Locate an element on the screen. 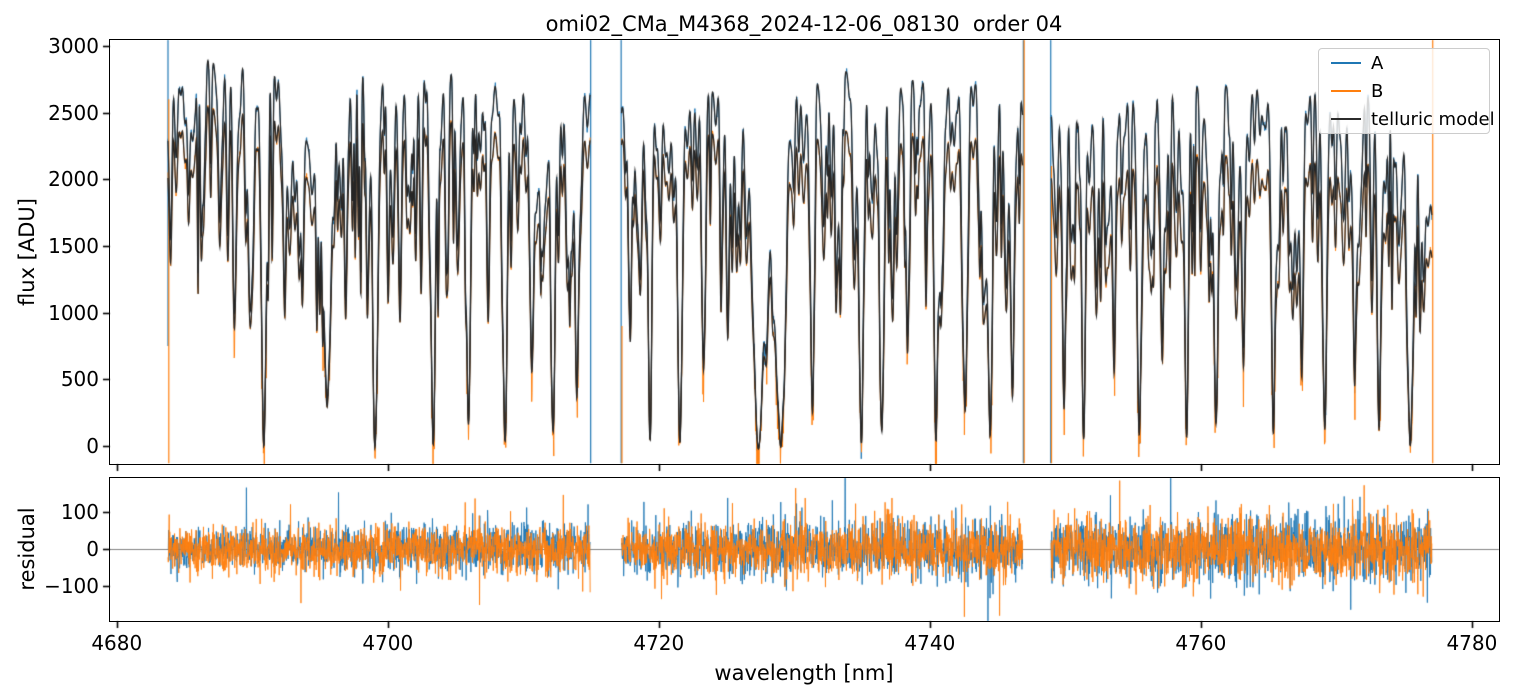  flux-y-tick-label: 0 is located at coordinates (92, 446).